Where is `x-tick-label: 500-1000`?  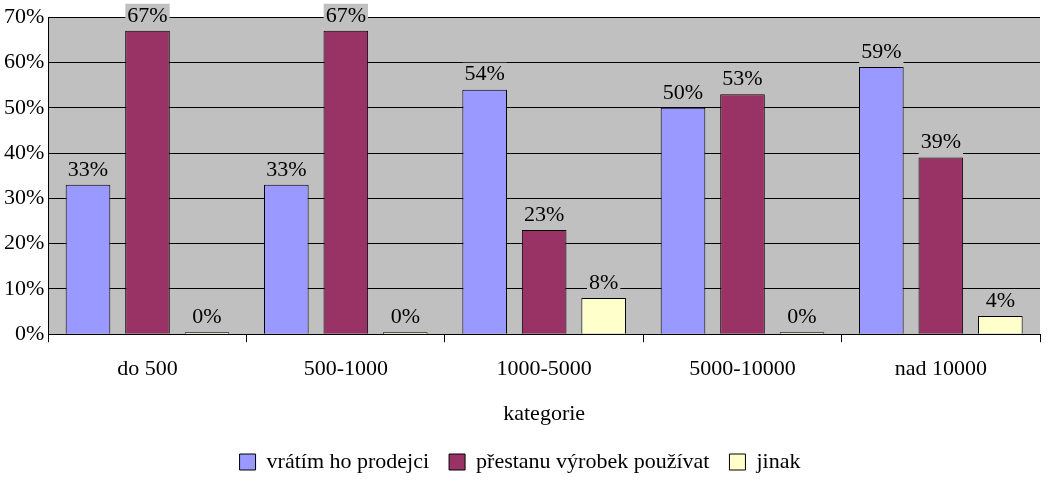
x-tick-label: 500-1000 is located at coordinates (345, 368).